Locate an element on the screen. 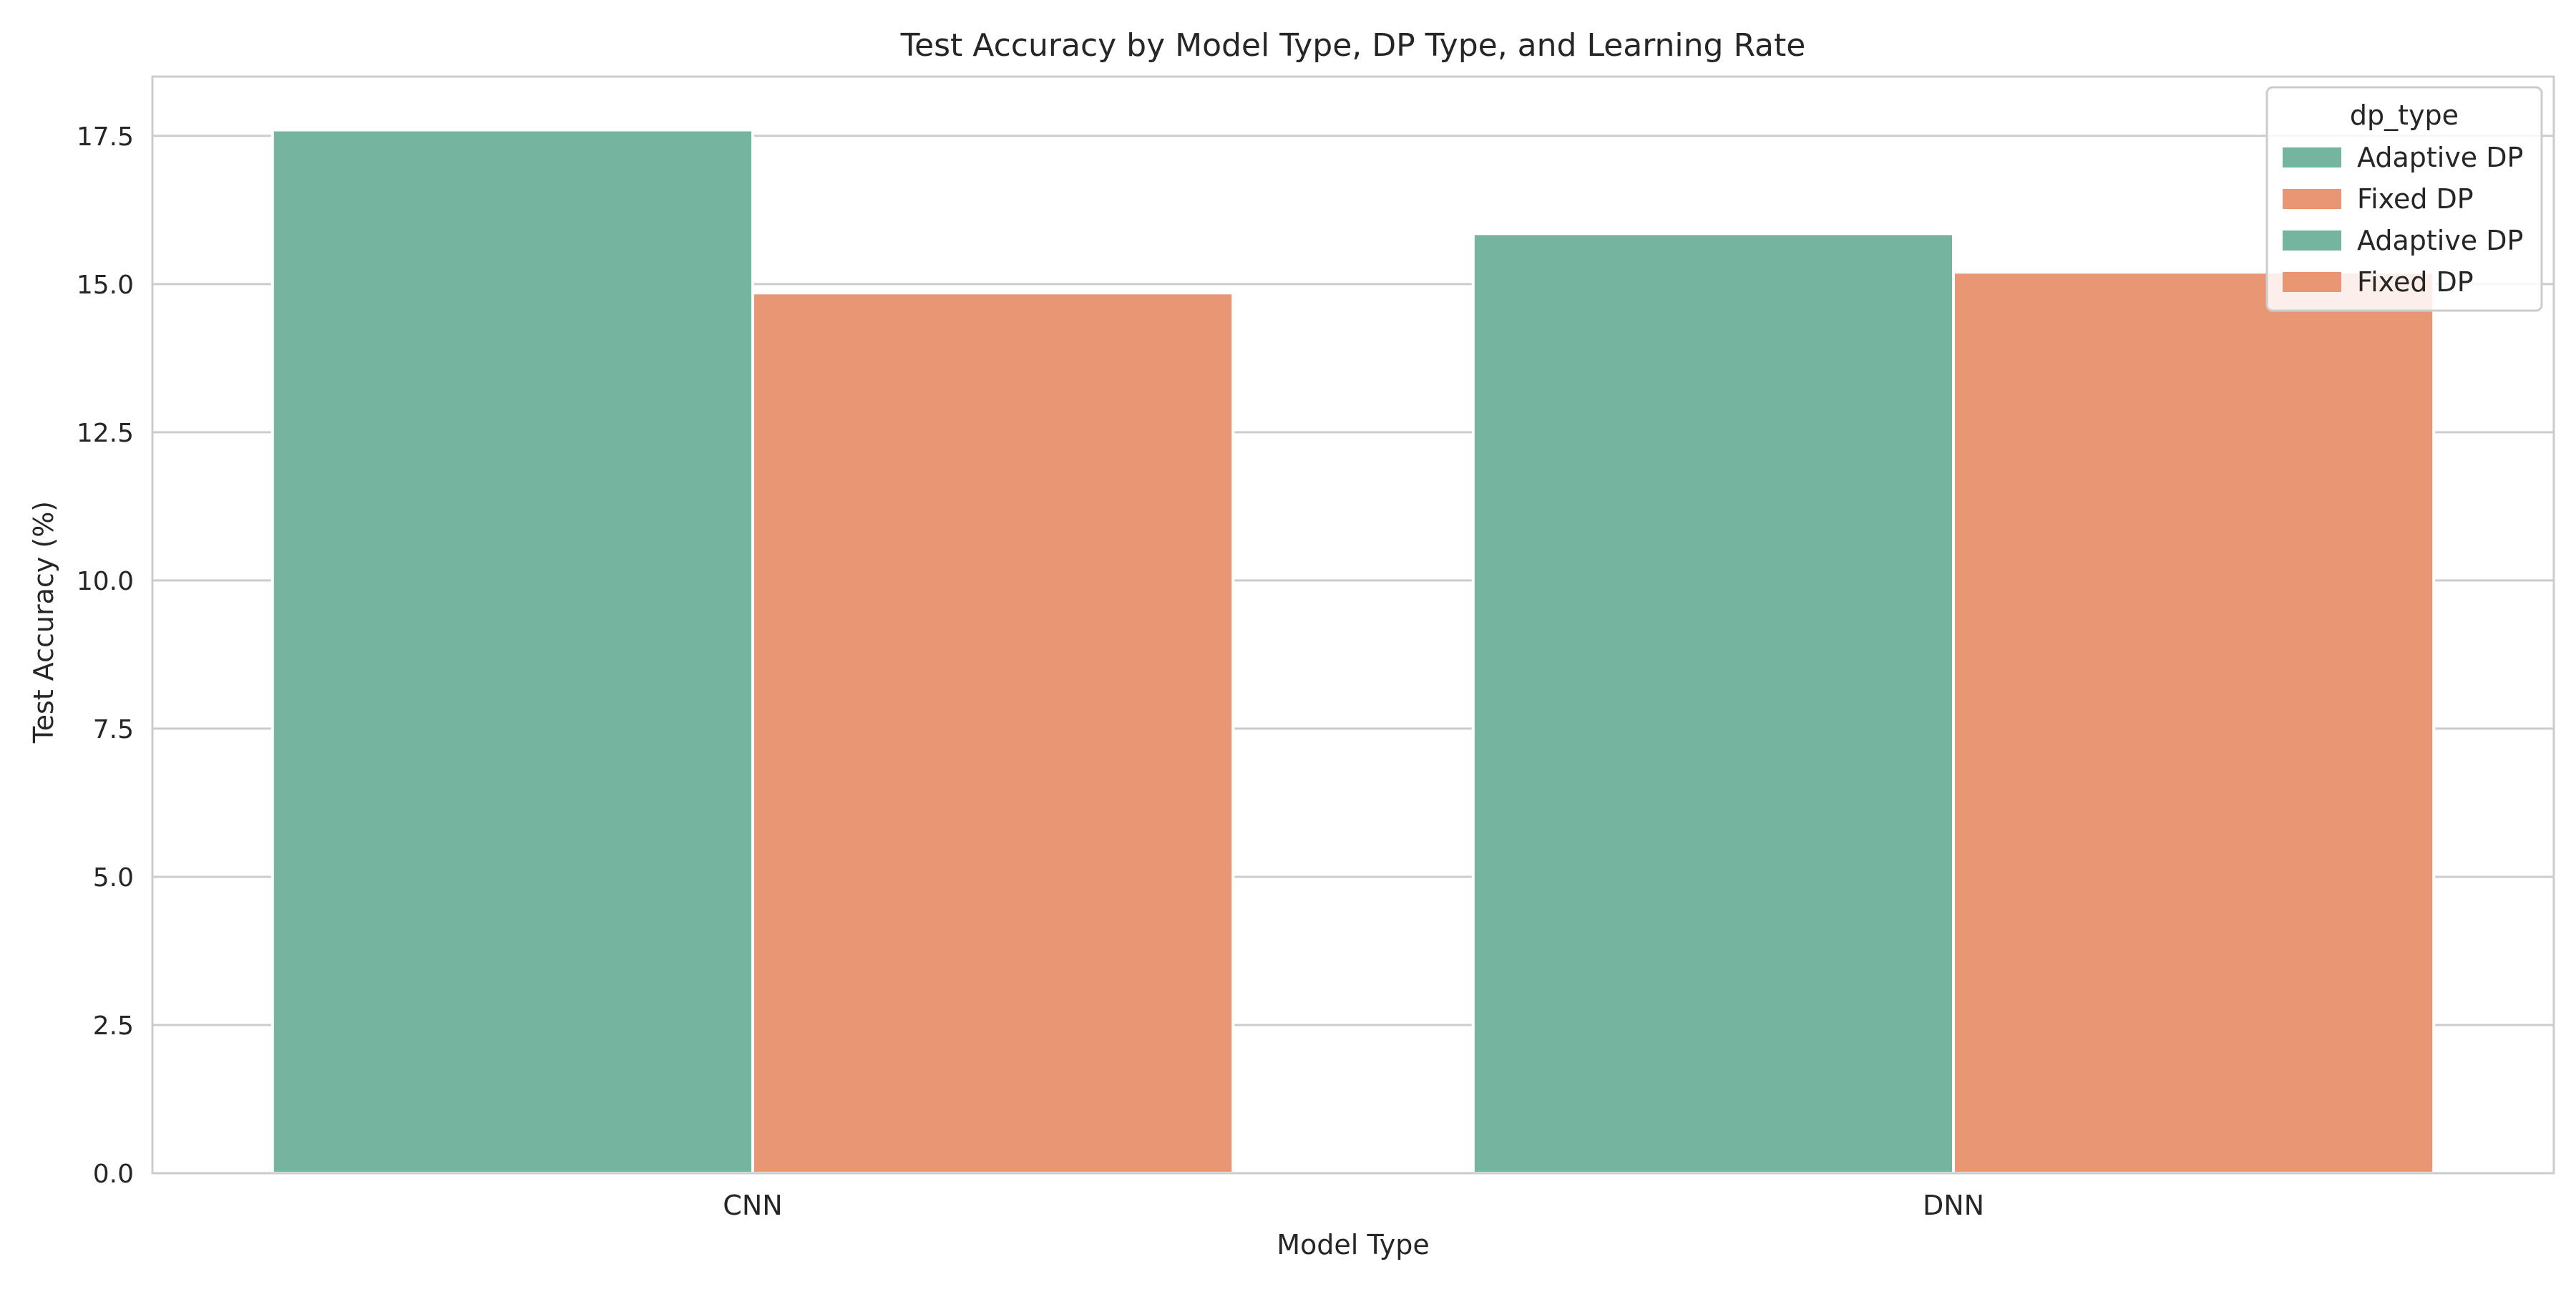  legend-title: dp_type is located at coordinates (2404, 115).